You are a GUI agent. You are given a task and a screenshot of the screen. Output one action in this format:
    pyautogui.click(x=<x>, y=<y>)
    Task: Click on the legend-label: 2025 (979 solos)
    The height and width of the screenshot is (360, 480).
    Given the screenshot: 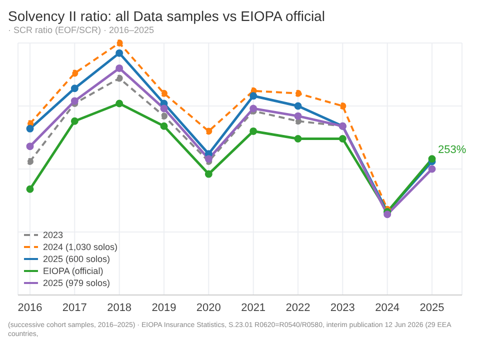 What is the action you would take?
    pyautogui.click(x=76, y=283)
    